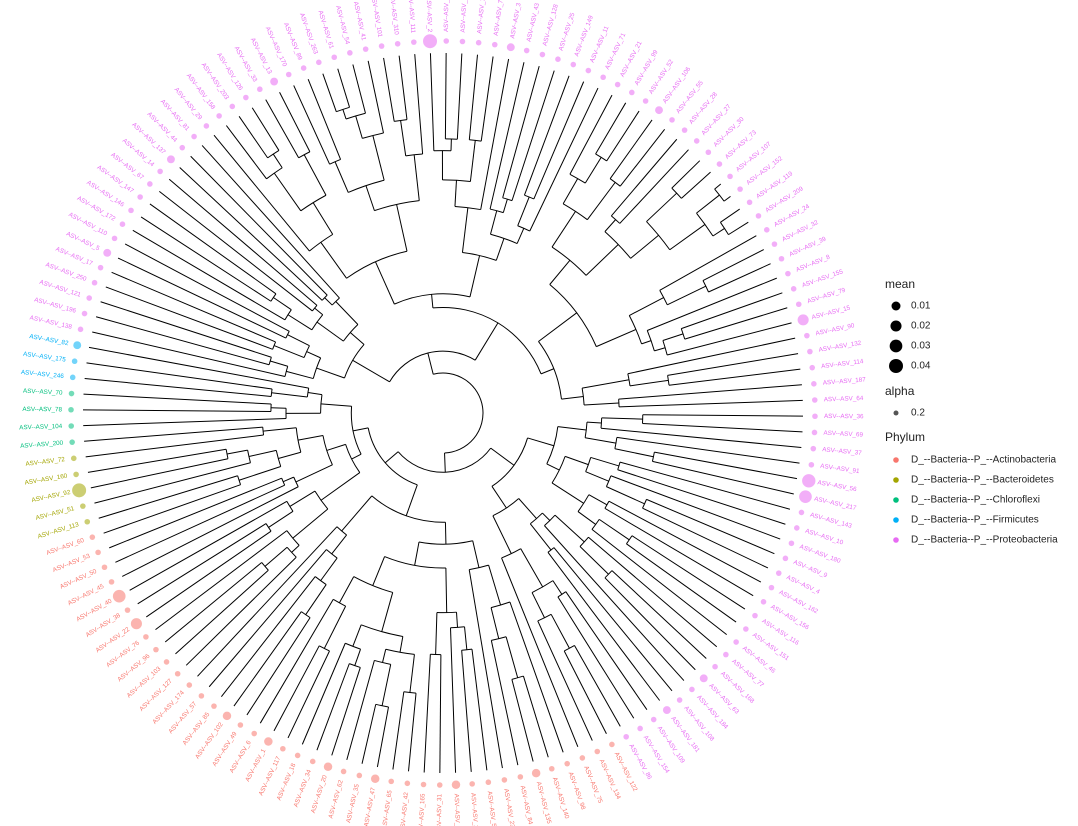 This screenshot has width=1078, height=826. I want to click on legend-color-key, so click(896, 500).